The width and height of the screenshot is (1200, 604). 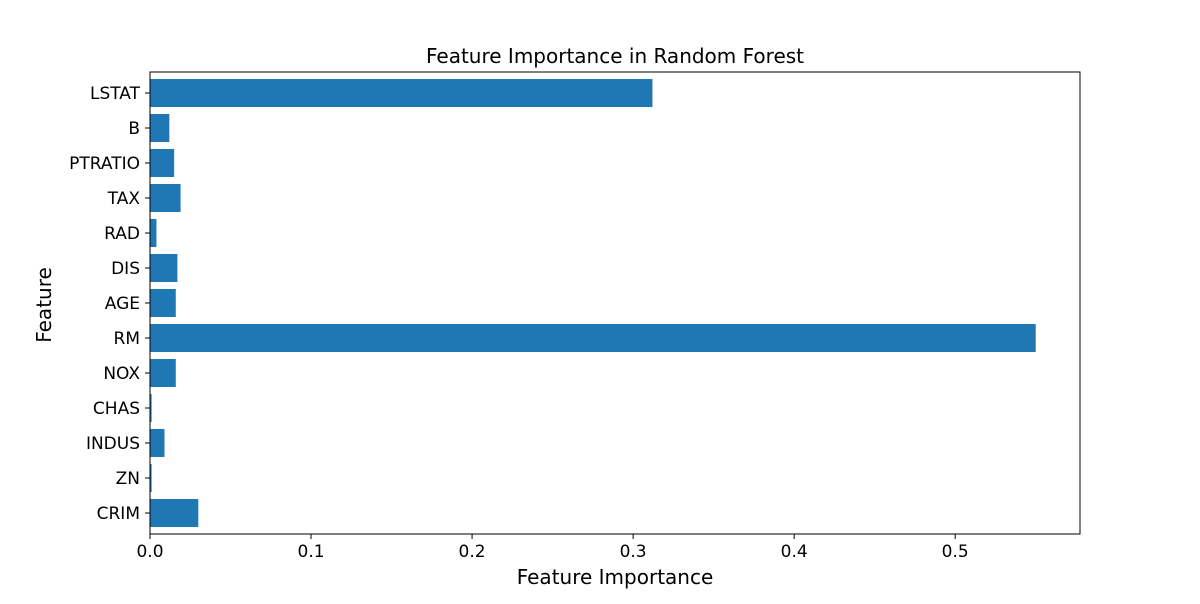 I want to click on bar-rad, so click(x=153, y=233).